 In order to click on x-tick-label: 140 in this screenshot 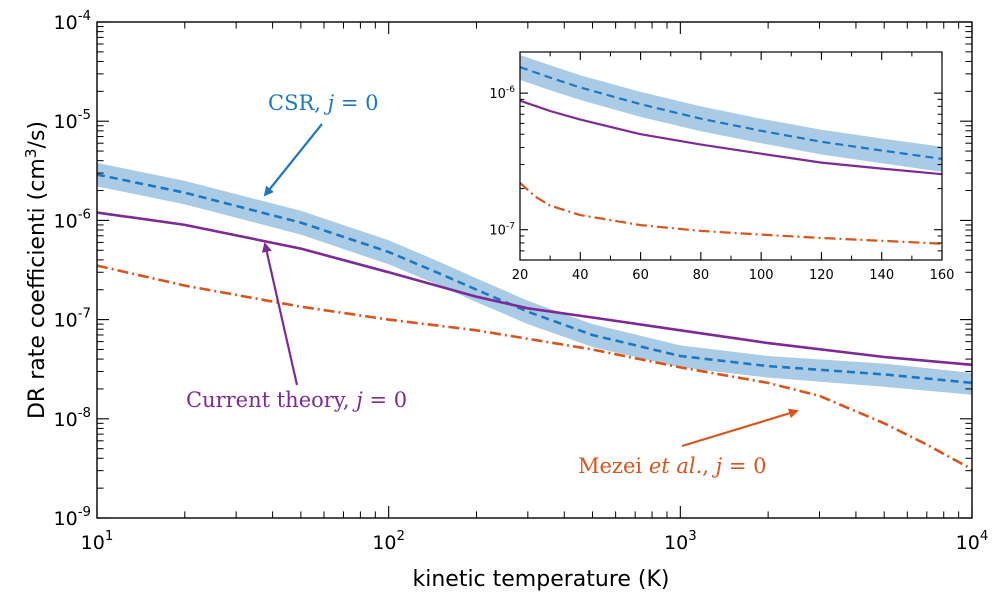, I will do `click(881, 275)`.